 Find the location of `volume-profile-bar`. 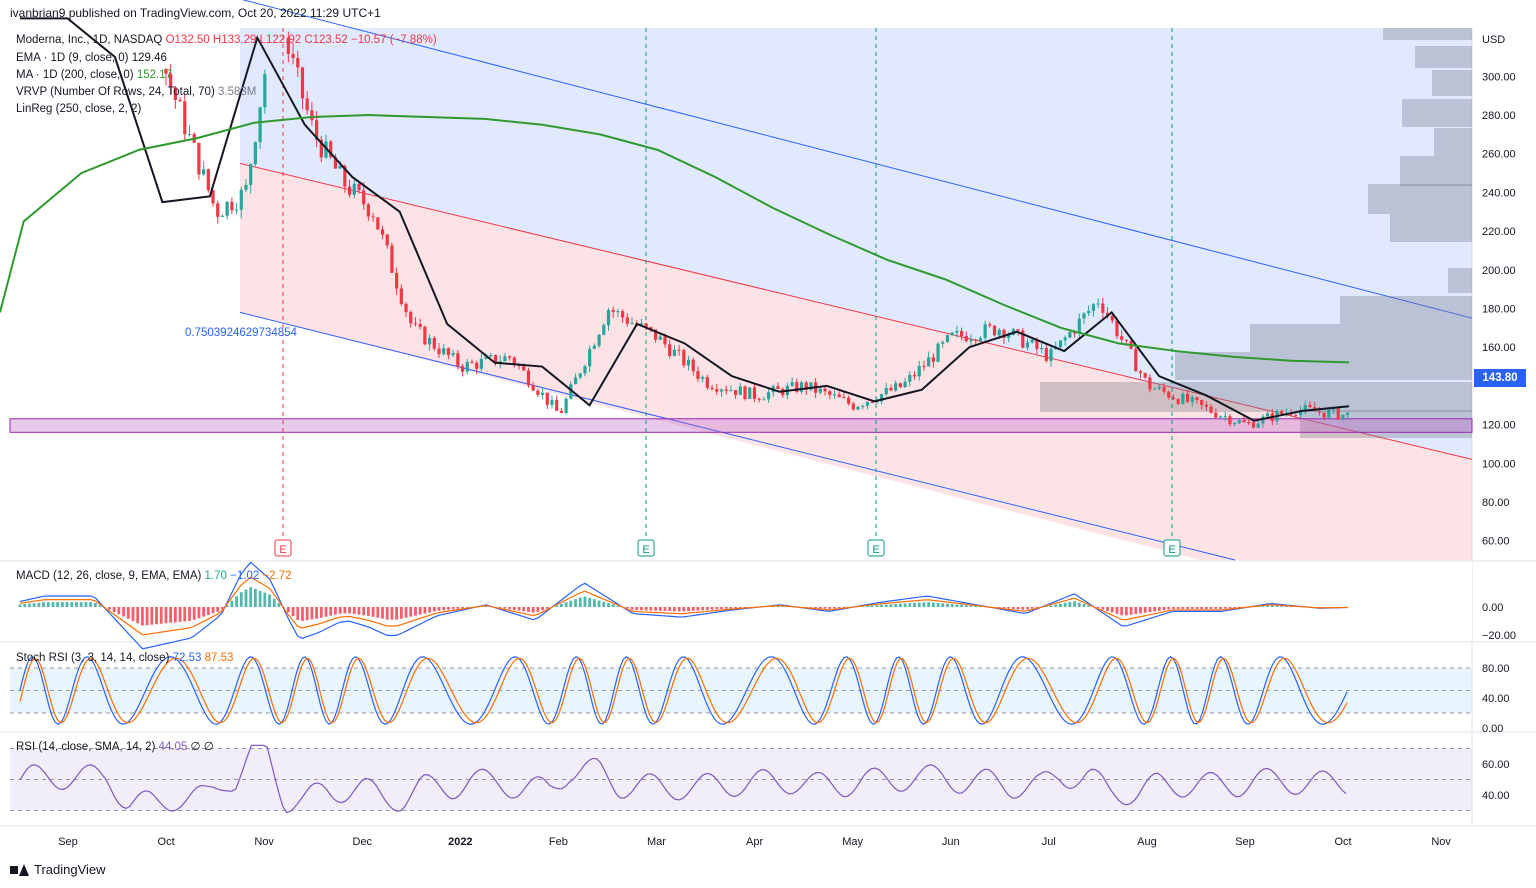

volume-profile-bar is located at coordinates (1452, 83).